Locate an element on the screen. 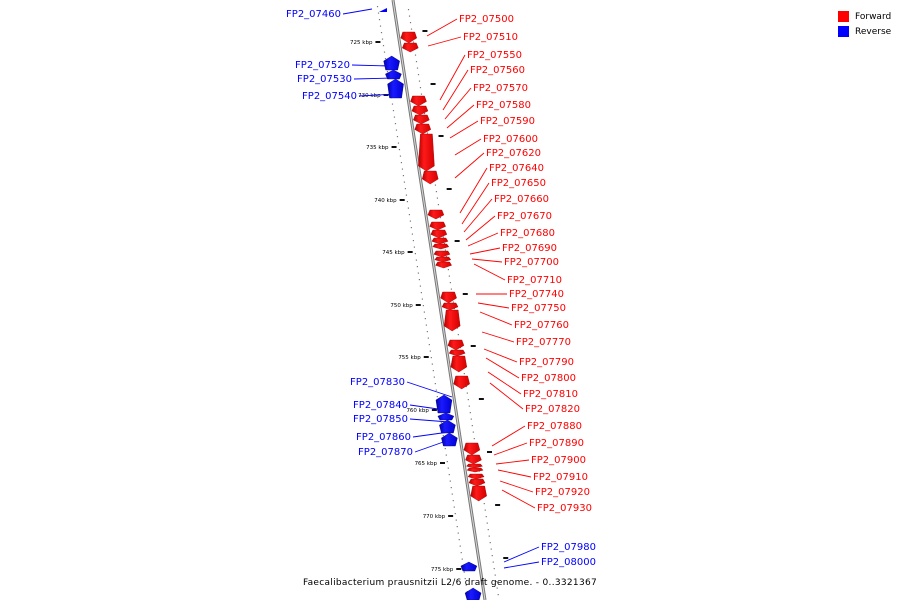 This screenshot has height=600, width=900. reverse-gene-label: FP2_07850 is located at coordinates (380, 419).